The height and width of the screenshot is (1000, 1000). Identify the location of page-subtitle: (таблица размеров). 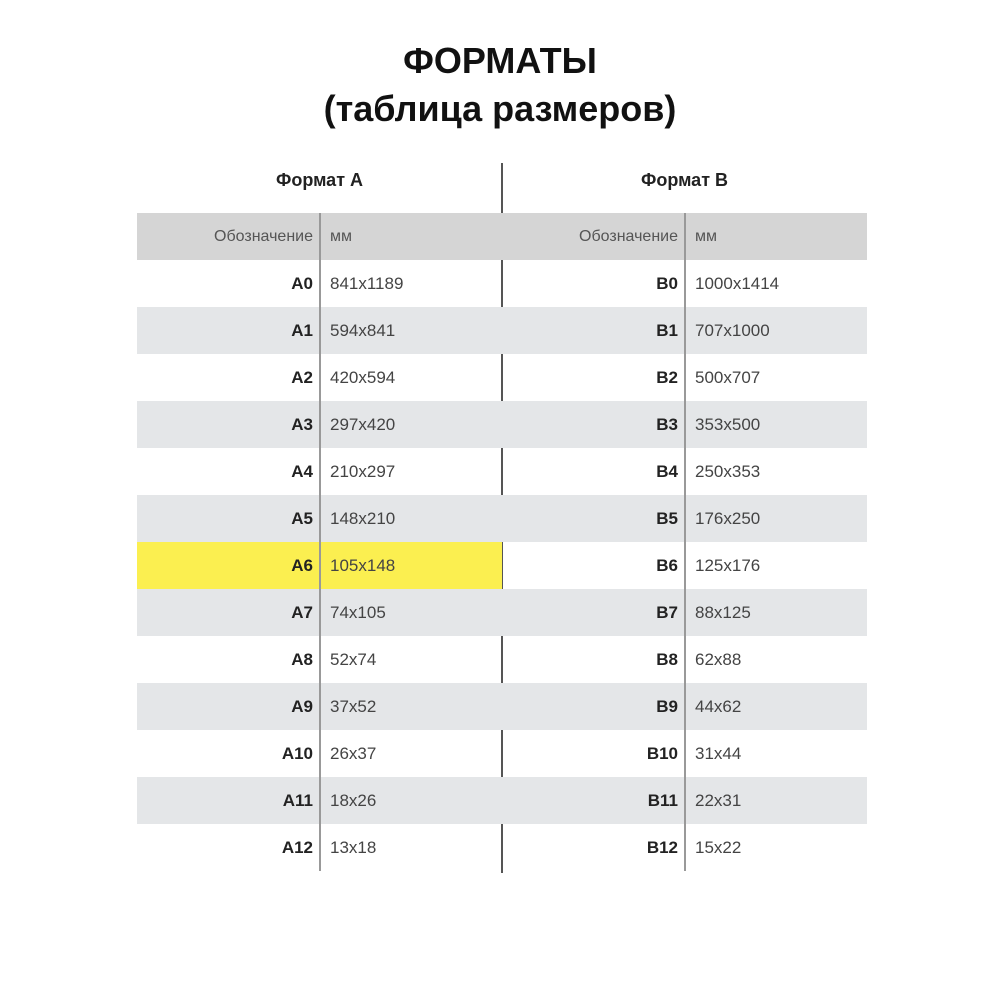
(500, 108).